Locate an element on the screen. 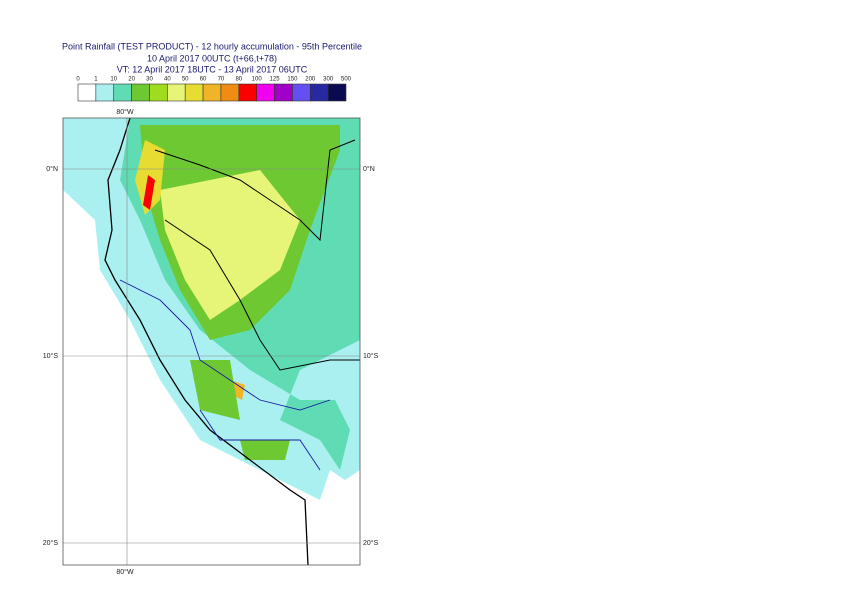  legend-tick-label: 1 is located at coordinates (96, 80).